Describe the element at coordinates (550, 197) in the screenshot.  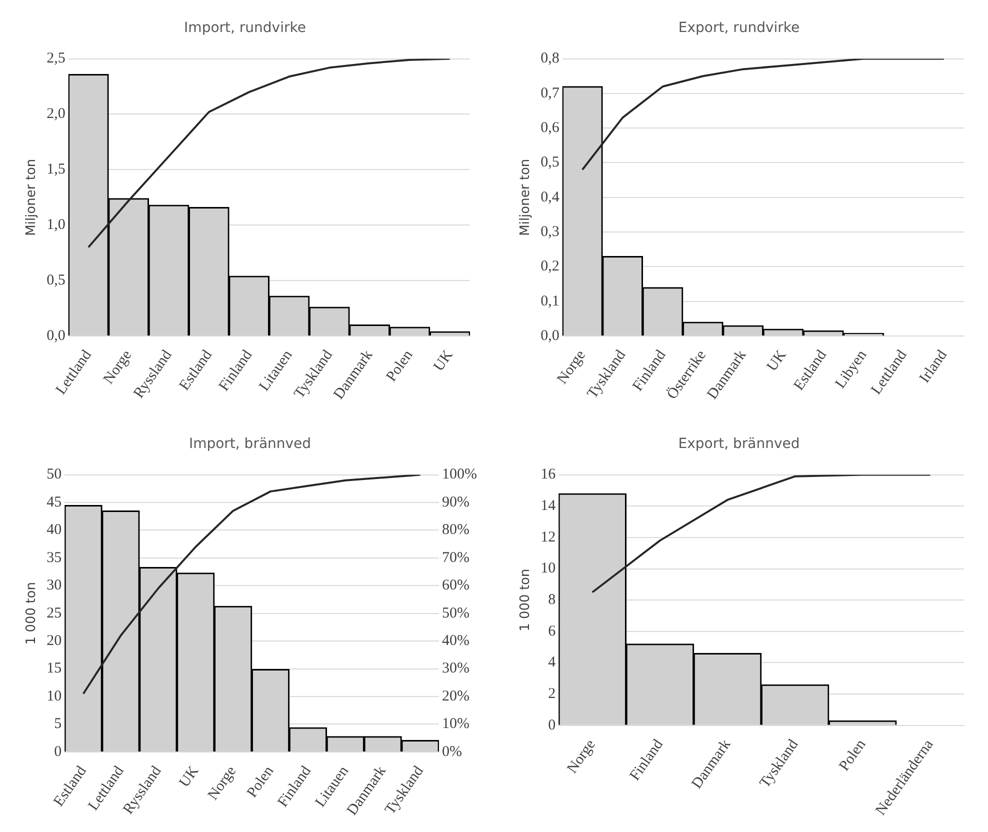
I see `y-tick-label: 0,4` at that location.